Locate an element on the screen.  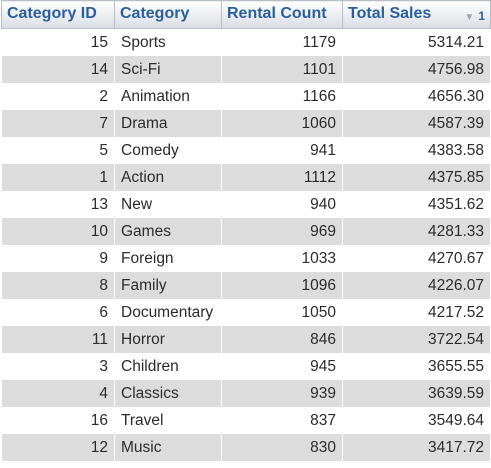
cell-category: Documentary is located at coordinates (168, 312).